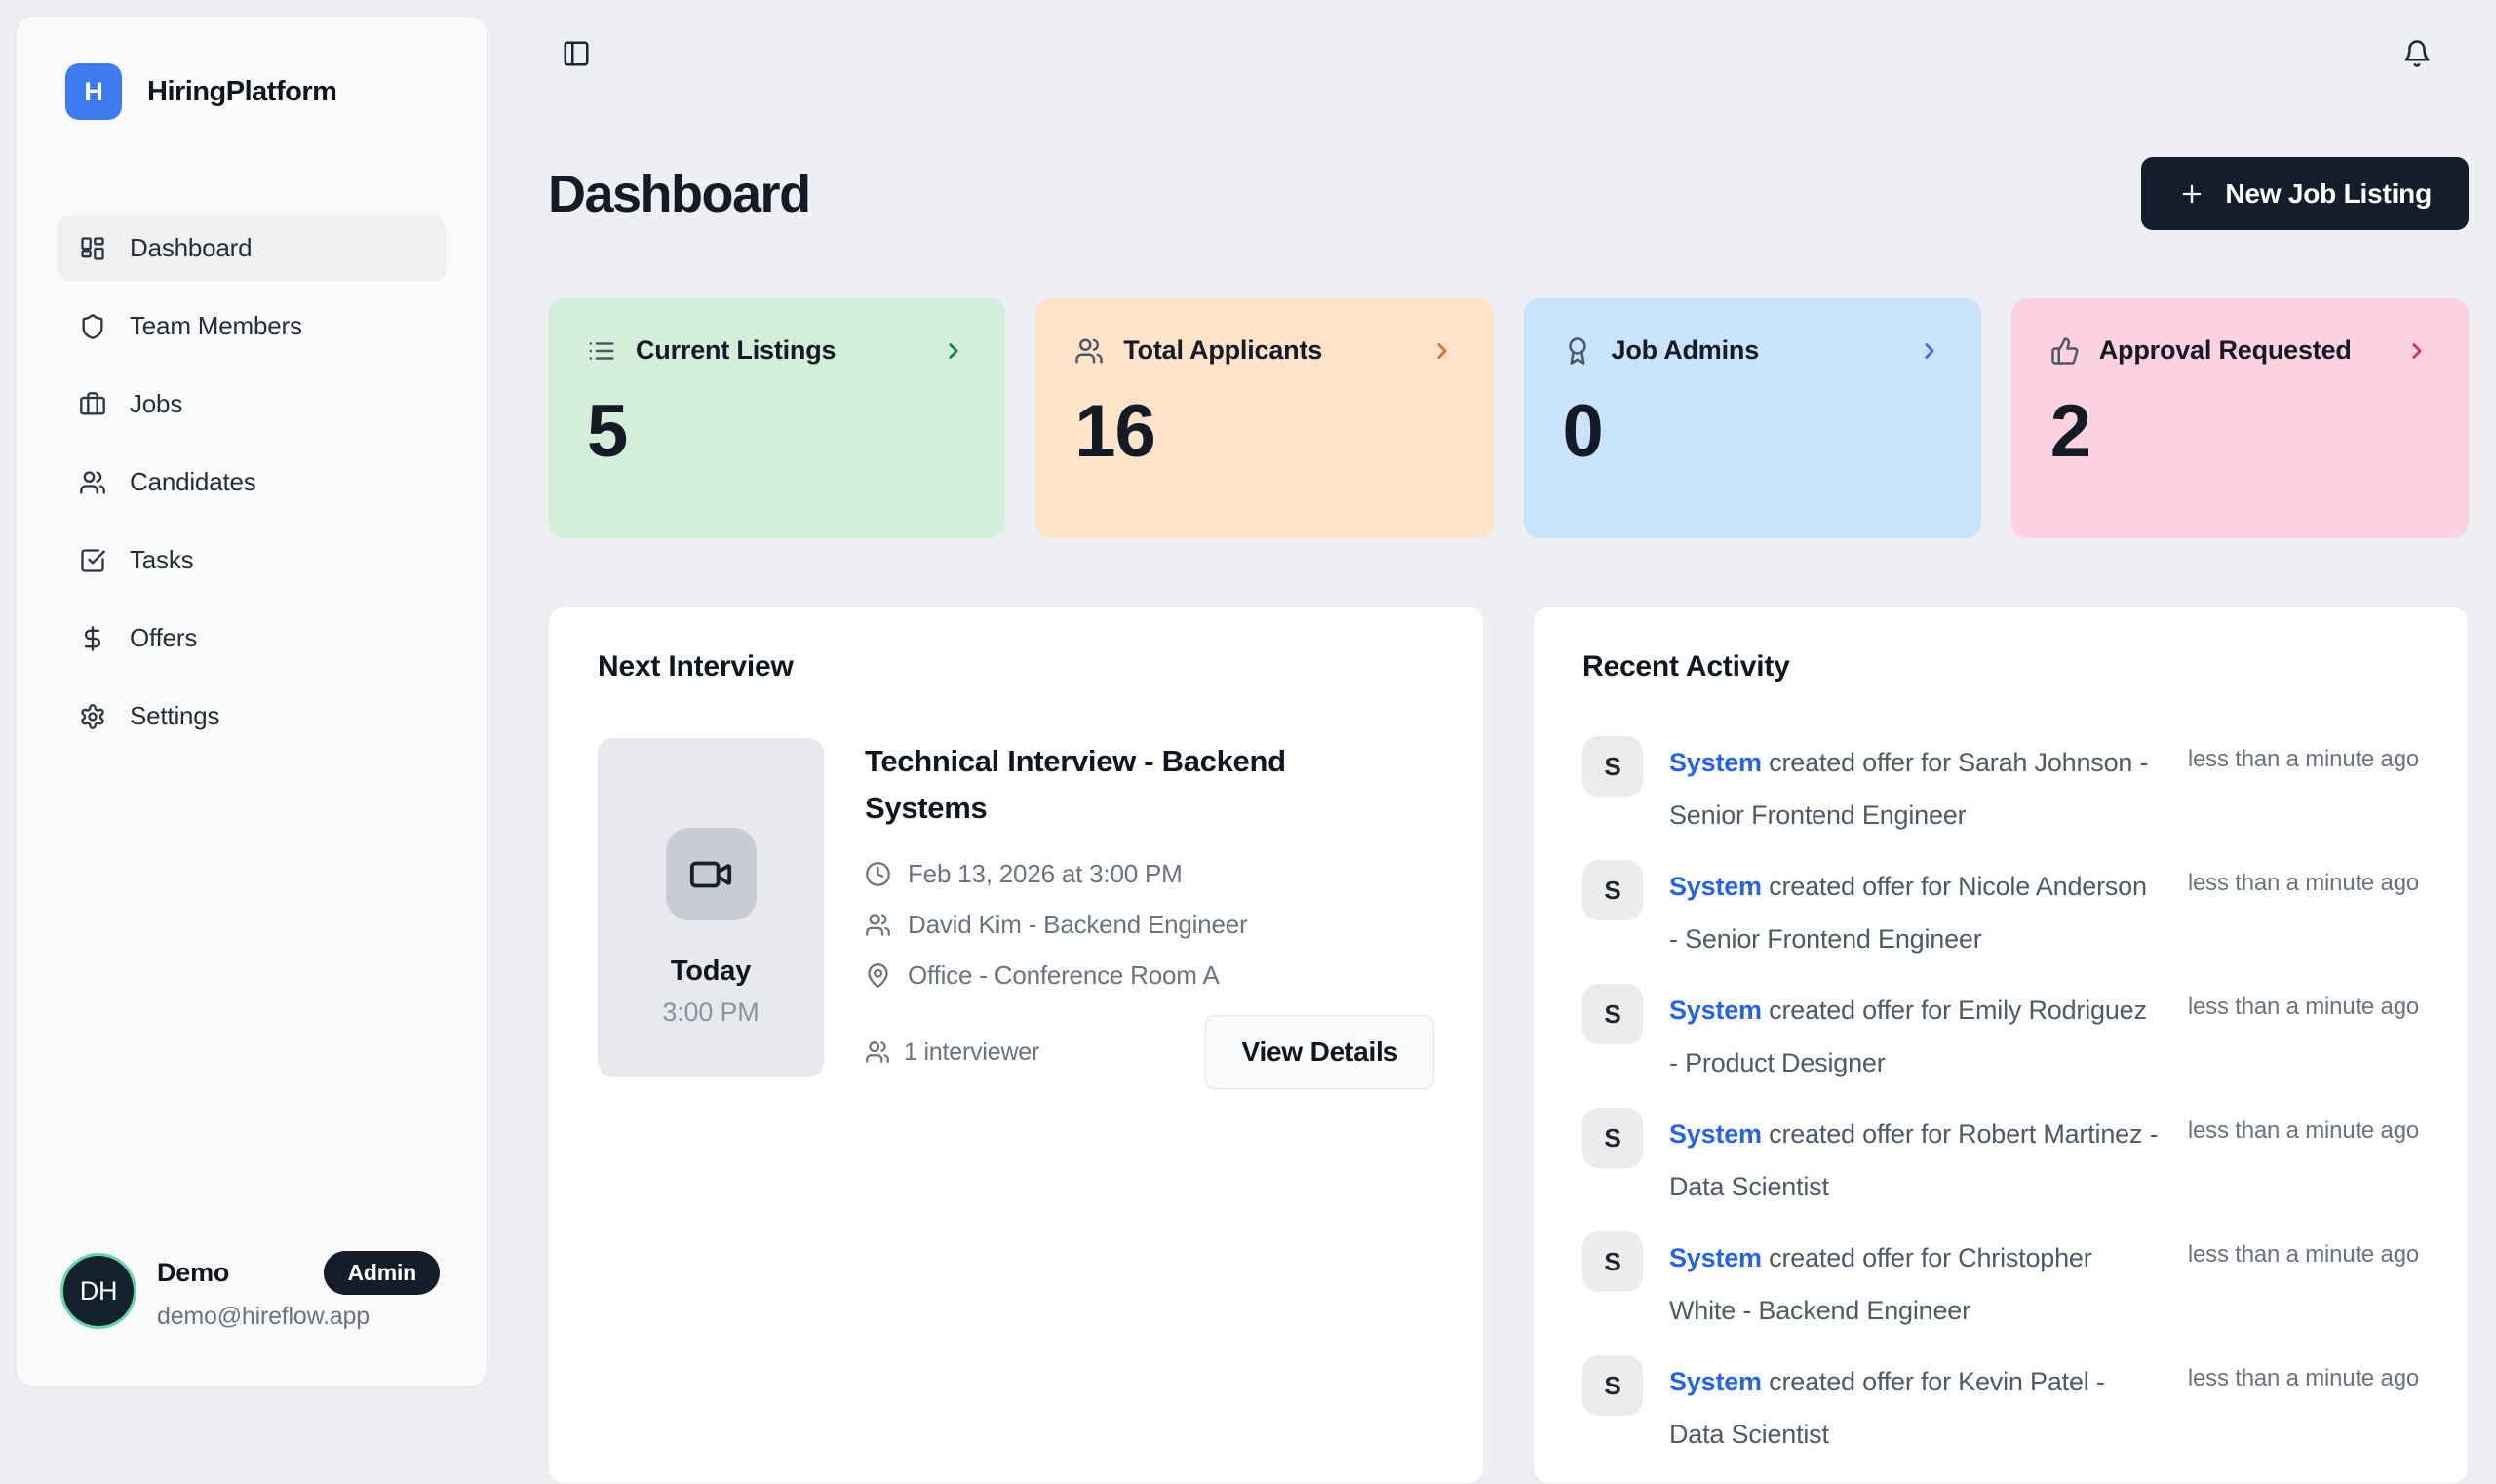 The width and height of the screenshot is (2496, 1484). I want to click on award-icon, so click(1577, 351).